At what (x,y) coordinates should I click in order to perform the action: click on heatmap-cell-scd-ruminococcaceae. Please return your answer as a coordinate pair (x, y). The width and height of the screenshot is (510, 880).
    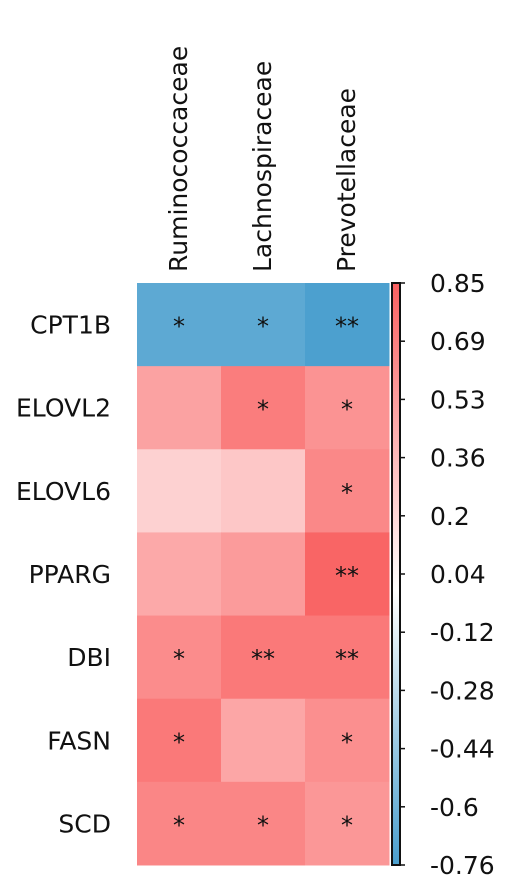
    Looking at the image, I should click on (179, 823).